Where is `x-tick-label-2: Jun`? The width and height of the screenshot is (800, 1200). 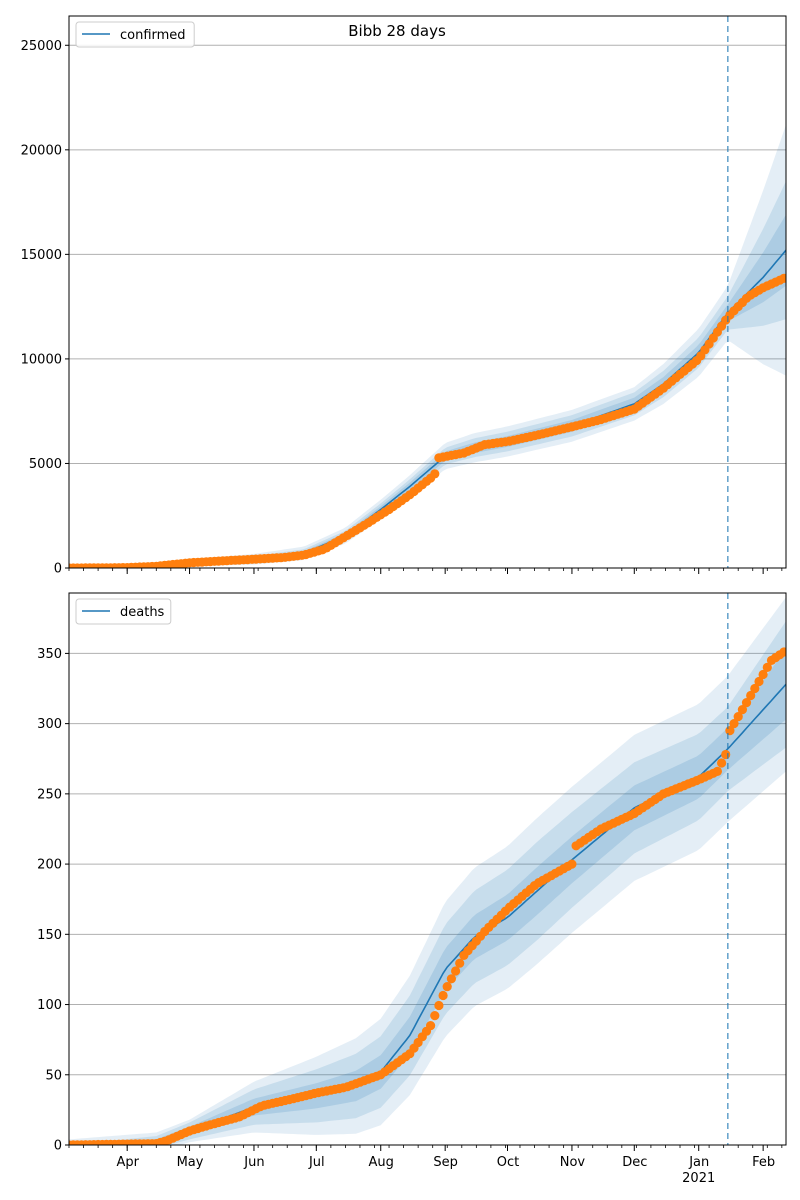
x-tick-label-2: Jun is located at coordinates (253, 1162).